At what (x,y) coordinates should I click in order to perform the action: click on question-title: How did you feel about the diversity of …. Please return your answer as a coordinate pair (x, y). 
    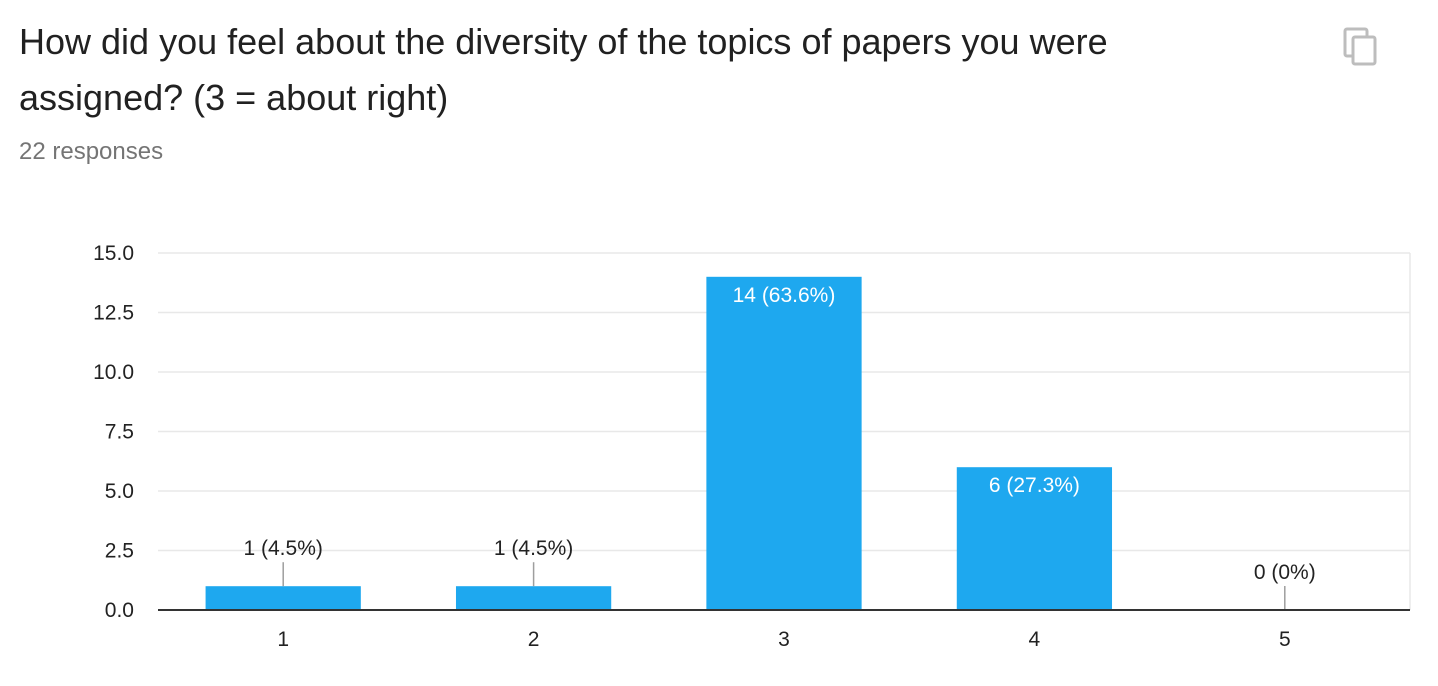
    Looking at the image, I should click on (563, 69).